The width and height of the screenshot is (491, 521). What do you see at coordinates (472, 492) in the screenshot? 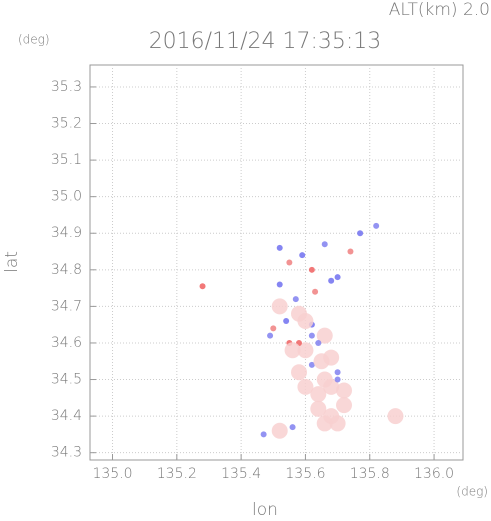
I see `x-unit: (deg)` at bounding box center [472, 492].